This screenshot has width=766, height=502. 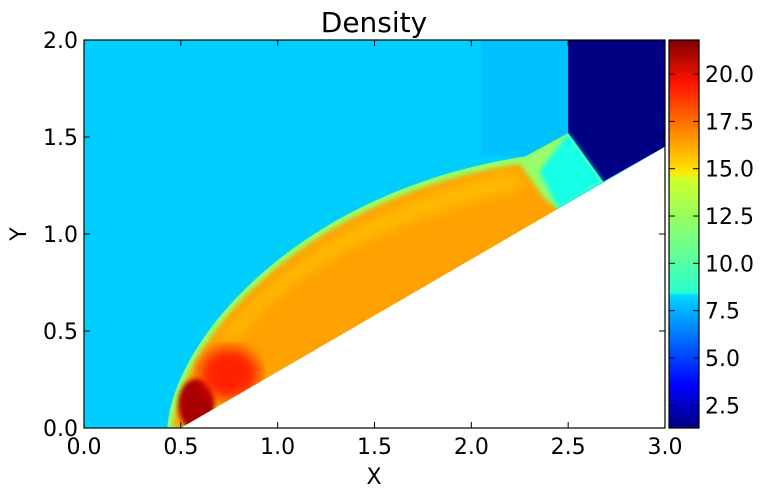 What do you see at coordinates (60, 138) in the screenshot?
I see `y-tick-label: 1.5` at bounding box center [60, 138].